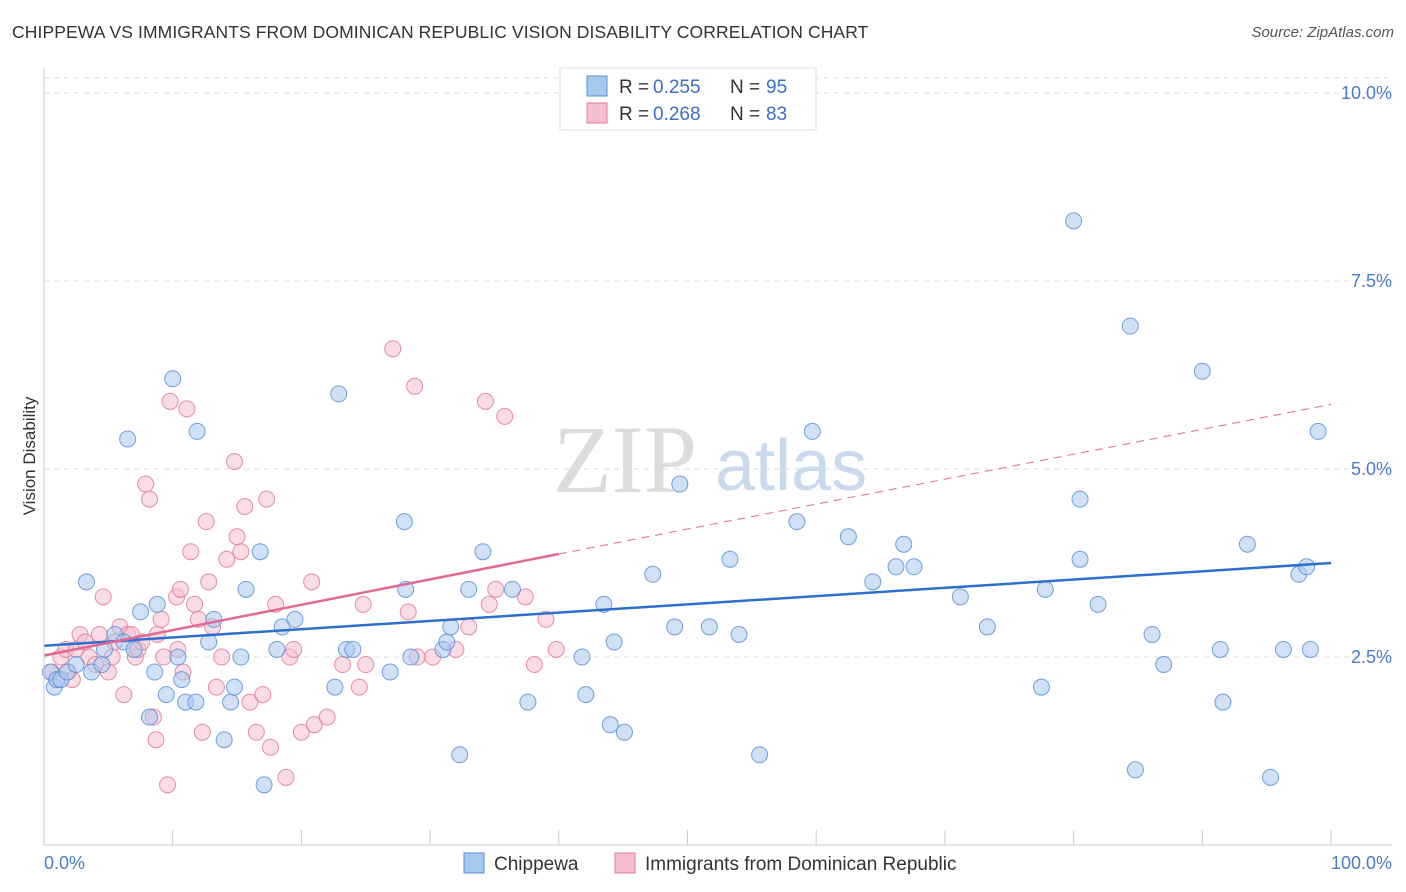 The image size is (1406, 892). I want to click on legend-r-label-immigrants: R =, so click(634, 114).